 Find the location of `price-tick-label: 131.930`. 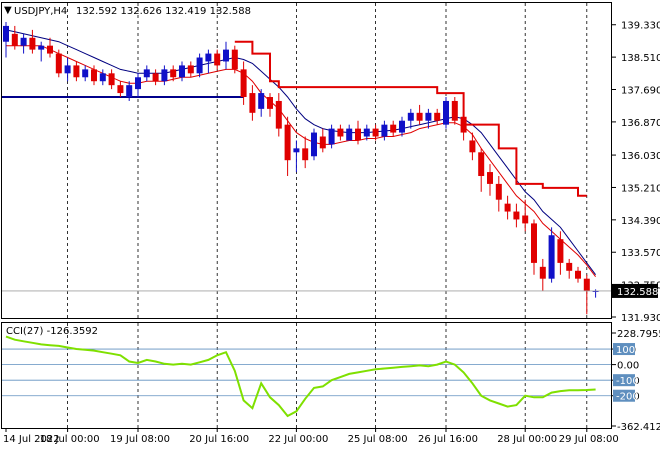

price-tick-label: 131.930 is located at coordinates (640, 318).